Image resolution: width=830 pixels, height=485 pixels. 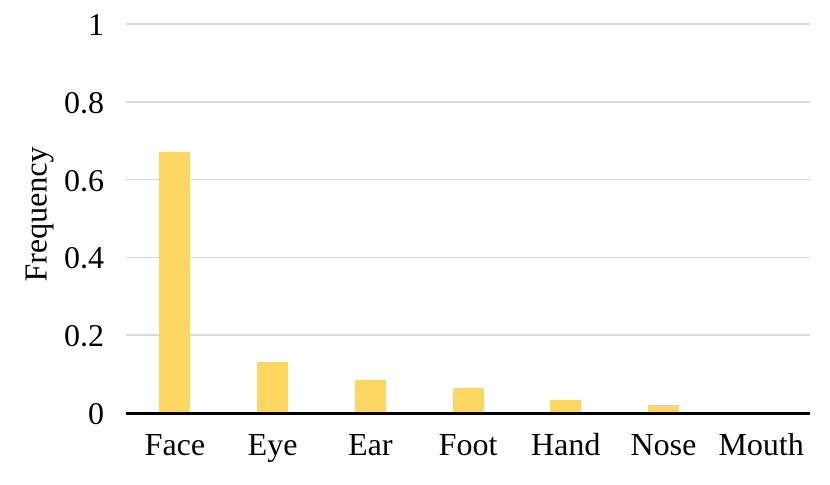 What do you see at coordinates (370, 444) in the screenshot?
I see `x-category-label: Ear` at bounding box center [370, 444].